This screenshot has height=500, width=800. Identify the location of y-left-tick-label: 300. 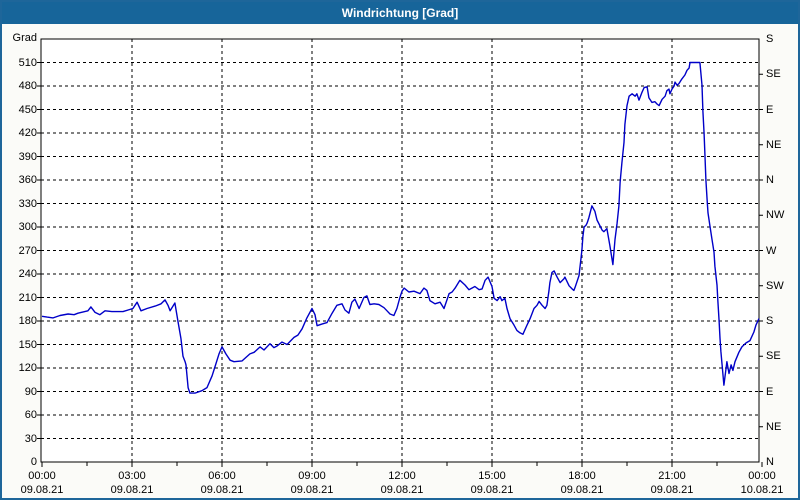
(27, 227).